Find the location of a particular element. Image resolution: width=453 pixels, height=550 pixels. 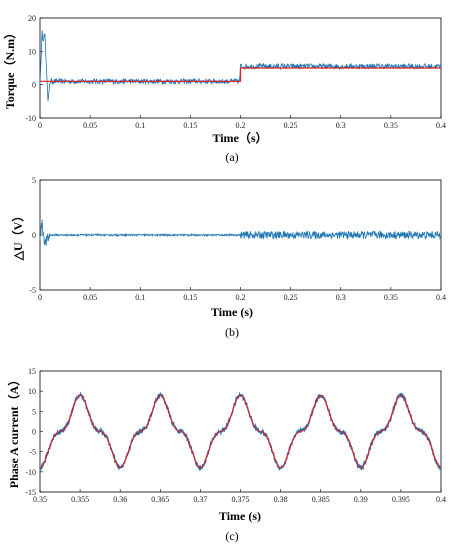

current-ytick-label: -15 is located at coordinates (30, 492).